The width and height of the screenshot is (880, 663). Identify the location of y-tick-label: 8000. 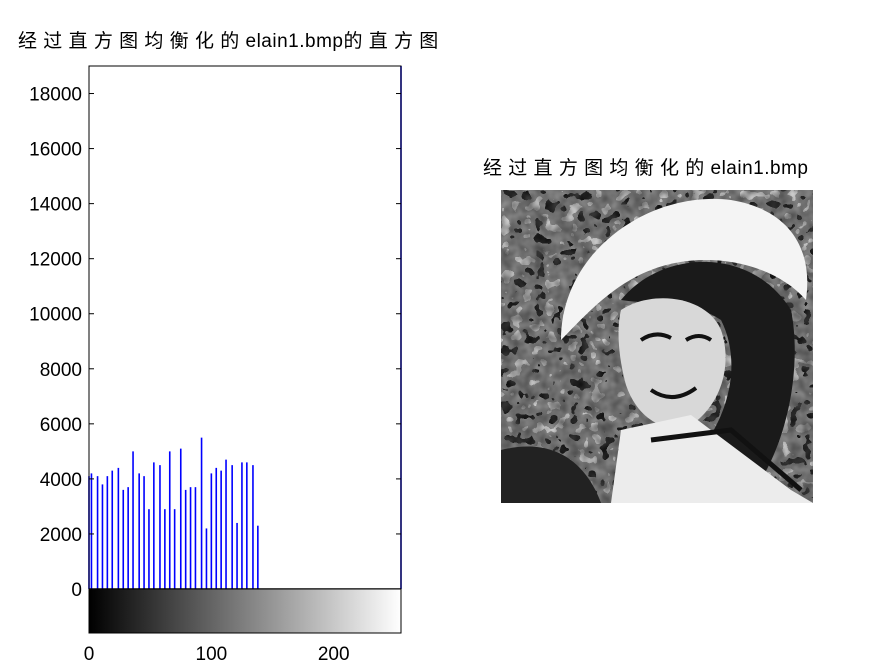
(61, 370).